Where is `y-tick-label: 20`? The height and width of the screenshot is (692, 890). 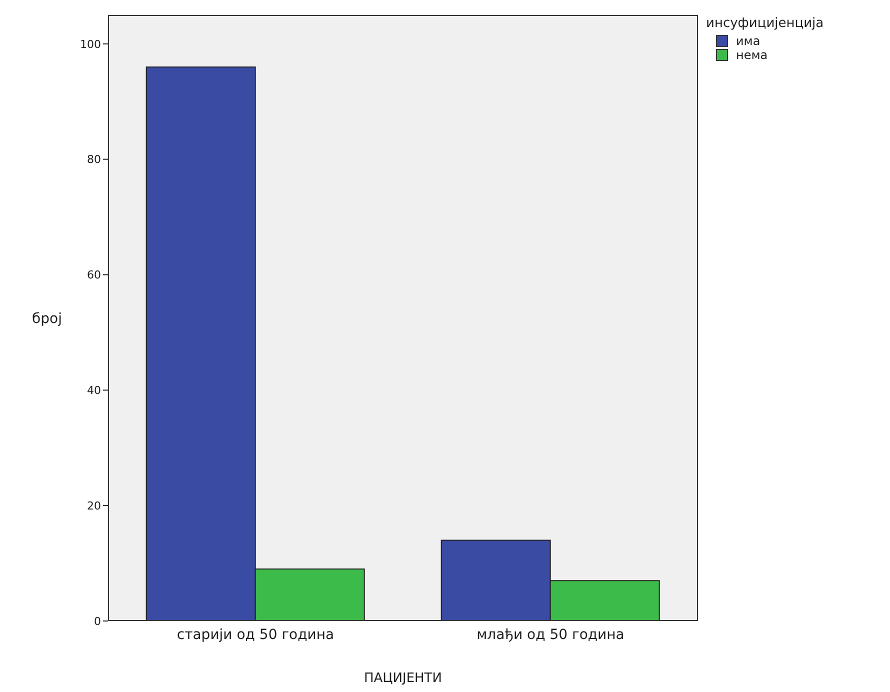
y-tick-label: 20 is located at coordinates (94, 505).